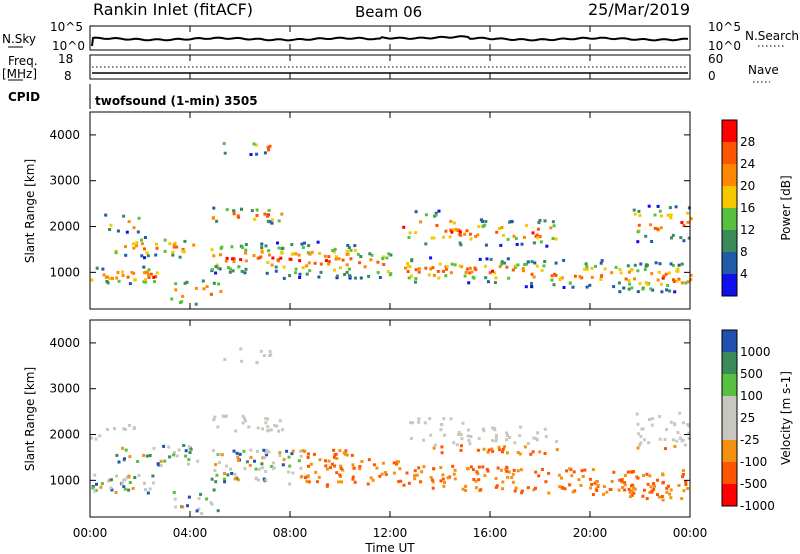 The image size is (800, 554). What do you see at coordinates (729, 418) in the screenshot?
I see `velocity-colorbar-swatches` at bounding box center [729, 418].